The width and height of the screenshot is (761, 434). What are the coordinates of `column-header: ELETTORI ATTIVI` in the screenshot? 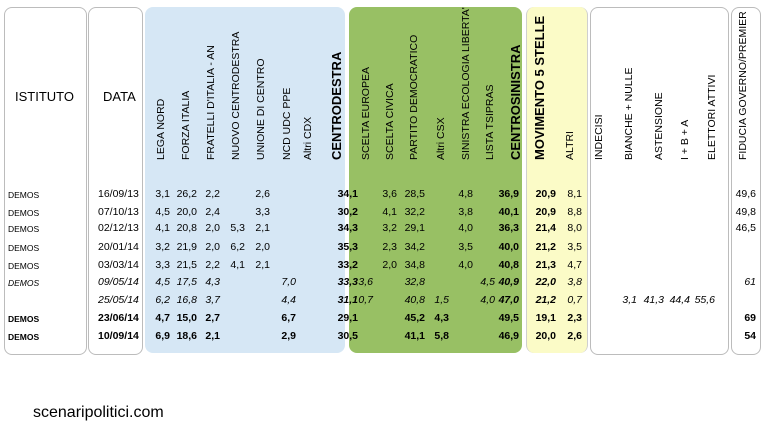 It's located at (712, 117).